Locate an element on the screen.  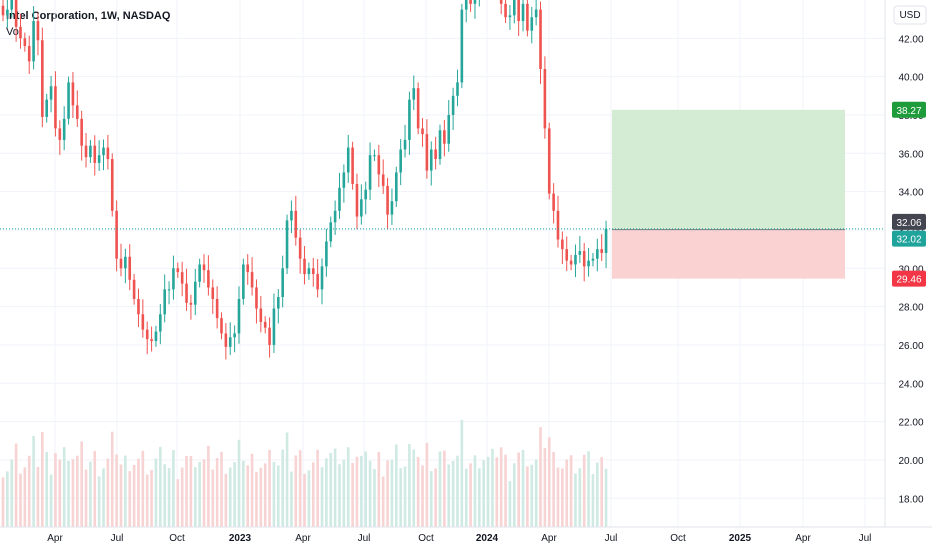
price-tick-label: 26.00 is located at coordinates (910, 346).